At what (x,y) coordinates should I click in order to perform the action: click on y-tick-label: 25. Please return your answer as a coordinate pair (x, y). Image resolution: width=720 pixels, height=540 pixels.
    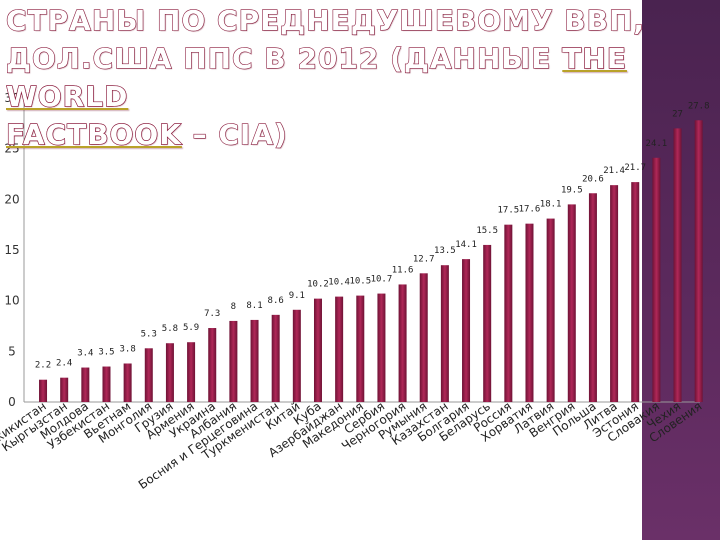
    Looking at the image, I should click on (11, 149).